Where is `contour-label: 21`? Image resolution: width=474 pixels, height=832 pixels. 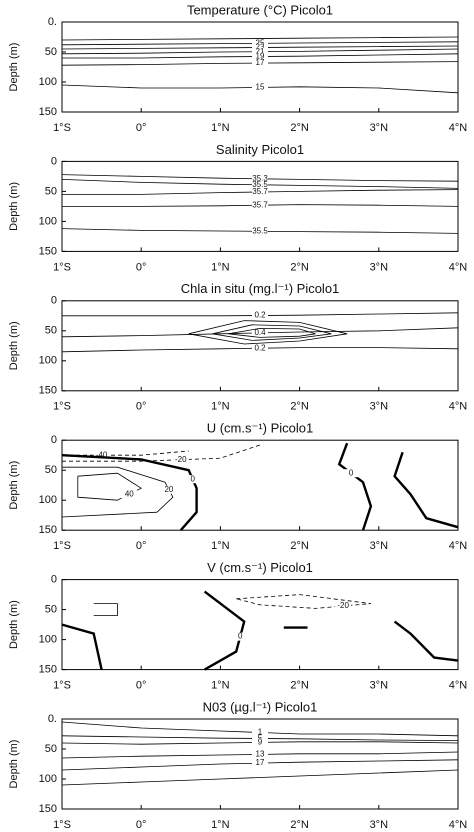 contour-label: 21 is located at coordinates (260, 51).